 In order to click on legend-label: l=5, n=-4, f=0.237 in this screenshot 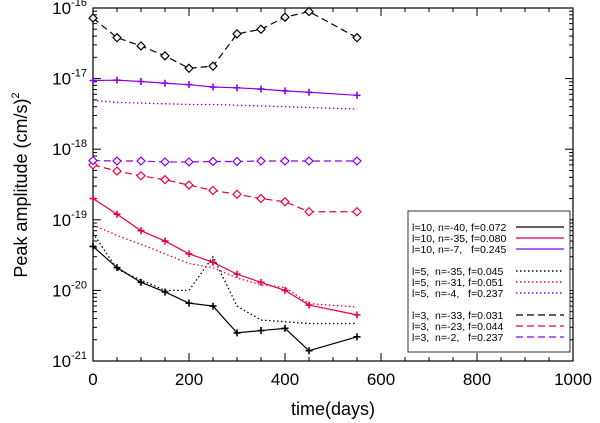, I will do `click(458, 294)`.